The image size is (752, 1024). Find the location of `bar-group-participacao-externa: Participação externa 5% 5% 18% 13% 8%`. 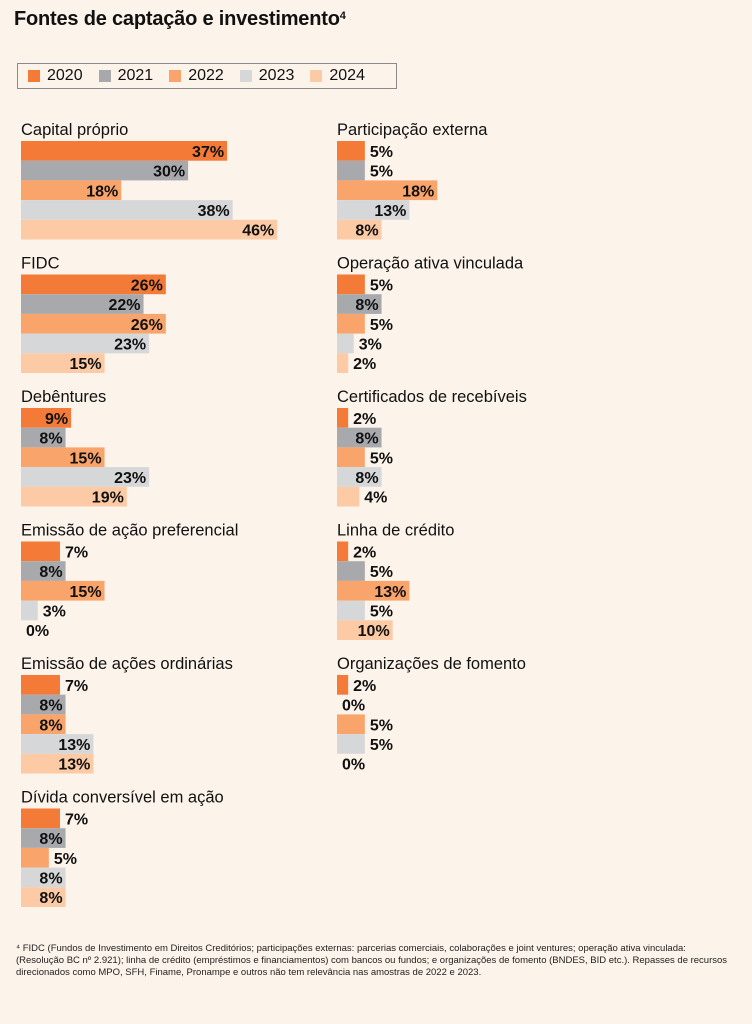

bar-group-participacao-externa: Participação externa 5% 5% 18% 13% 8% is located at coordinates (412, 180).